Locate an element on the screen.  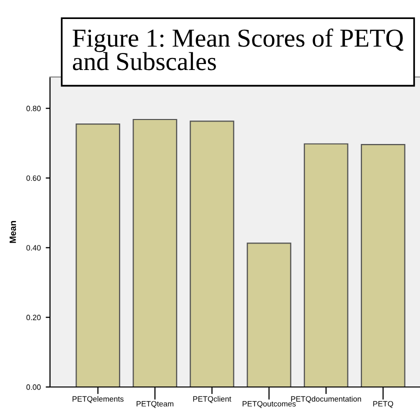
y-axis-title: Mean is located at coordinates (13, 232).